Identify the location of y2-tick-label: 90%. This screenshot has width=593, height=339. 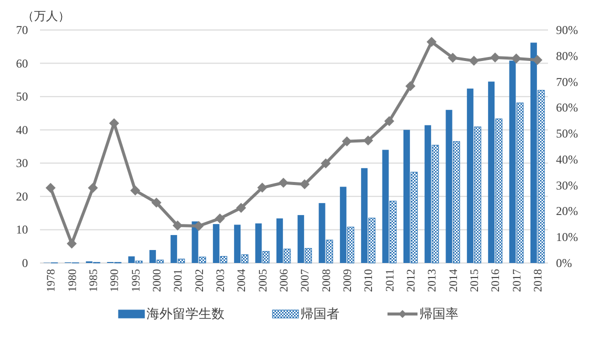
(567, 30).